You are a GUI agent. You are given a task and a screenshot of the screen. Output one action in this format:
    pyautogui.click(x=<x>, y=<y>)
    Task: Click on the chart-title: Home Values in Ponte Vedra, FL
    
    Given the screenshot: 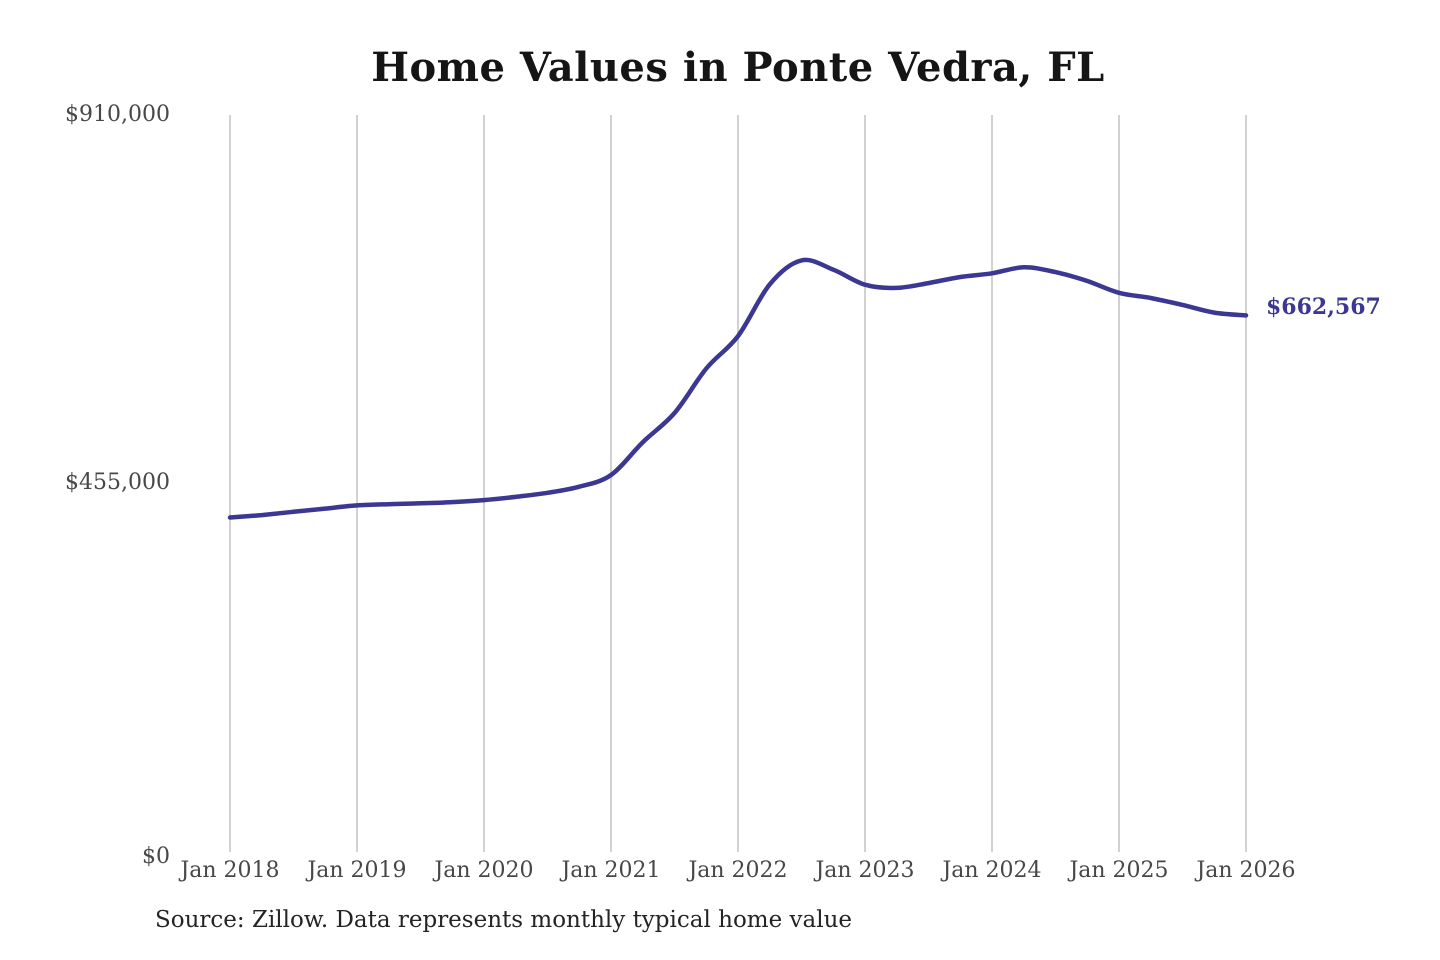 What is the action you would take?
    pyautogui.click(x=738, y=67)
    